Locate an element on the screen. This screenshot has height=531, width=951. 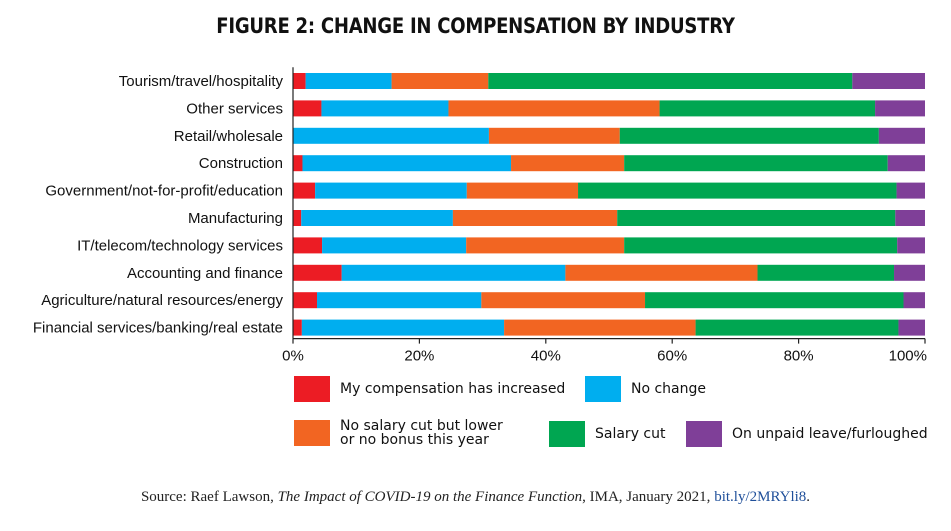
category-label: Government/not-for-profit/education is located at coordinates (164, 191).